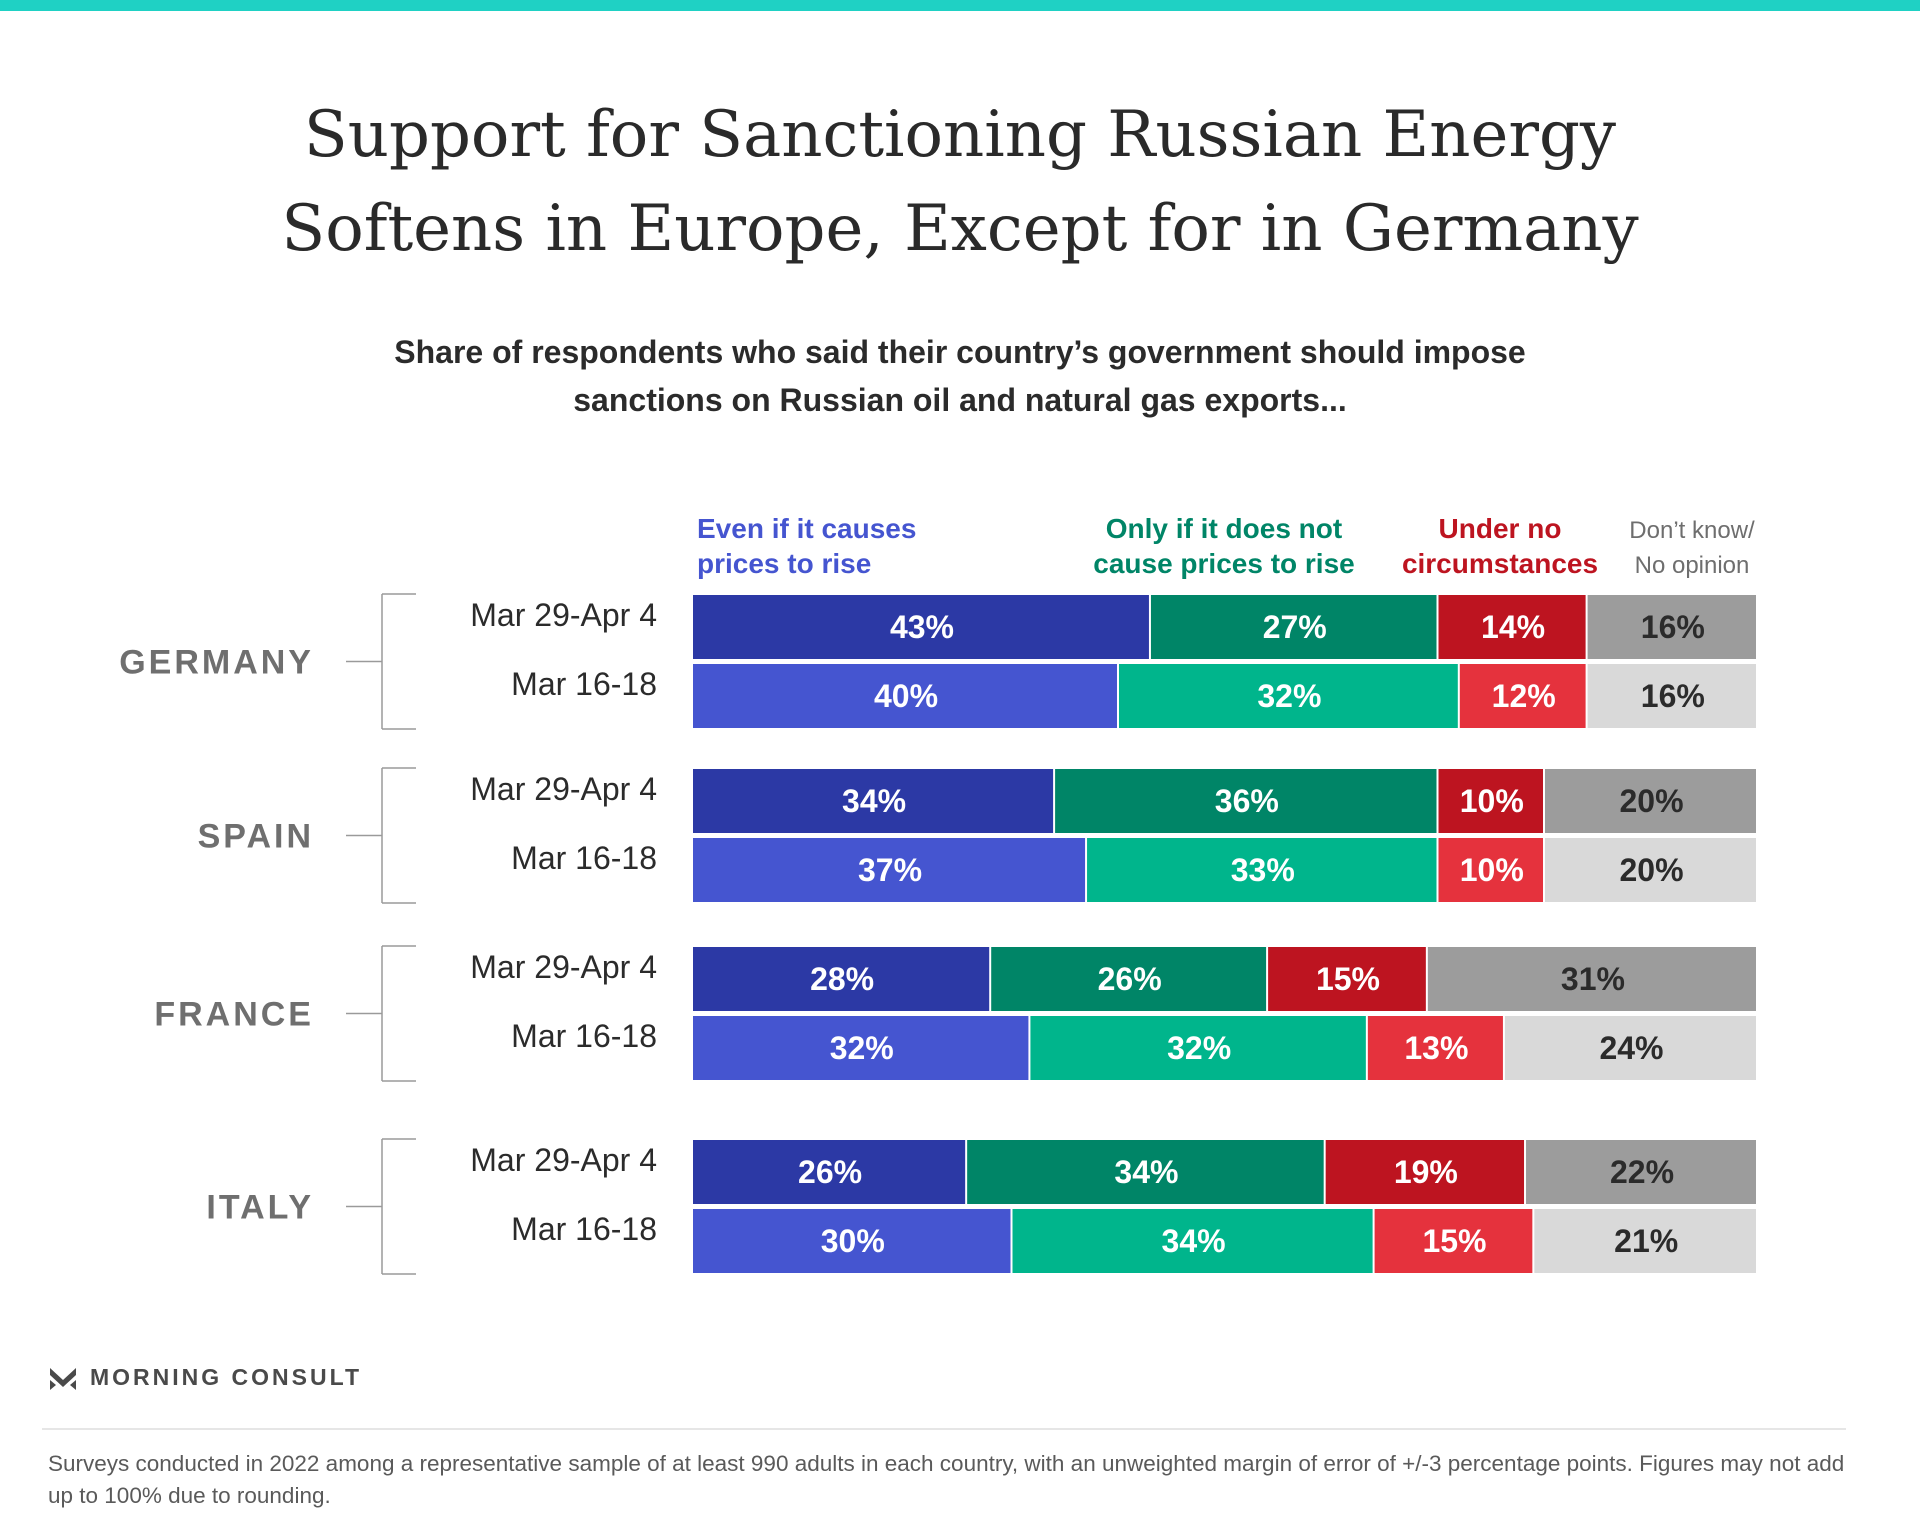 The image size is (1920, 1536). I want to click on data-label-italy-recent-even-if-prices-rise: 26%, so click(830, 1172).